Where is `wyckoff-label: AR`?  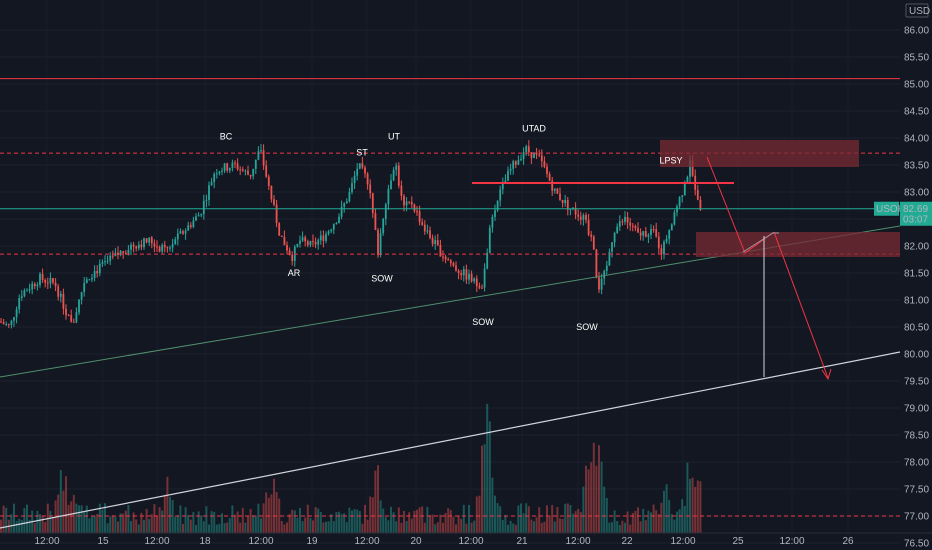
wyckoff-label: AR is located at coordinates (294, 273).